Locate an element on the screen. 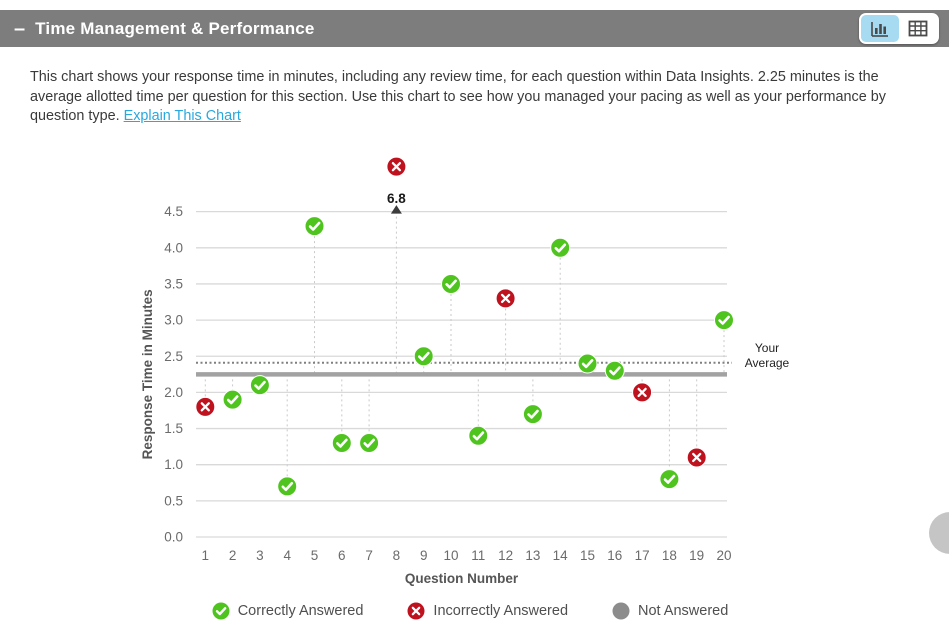 The image size is (949, 640). x-tick-label: 18 is located at coordinates (669, 555).